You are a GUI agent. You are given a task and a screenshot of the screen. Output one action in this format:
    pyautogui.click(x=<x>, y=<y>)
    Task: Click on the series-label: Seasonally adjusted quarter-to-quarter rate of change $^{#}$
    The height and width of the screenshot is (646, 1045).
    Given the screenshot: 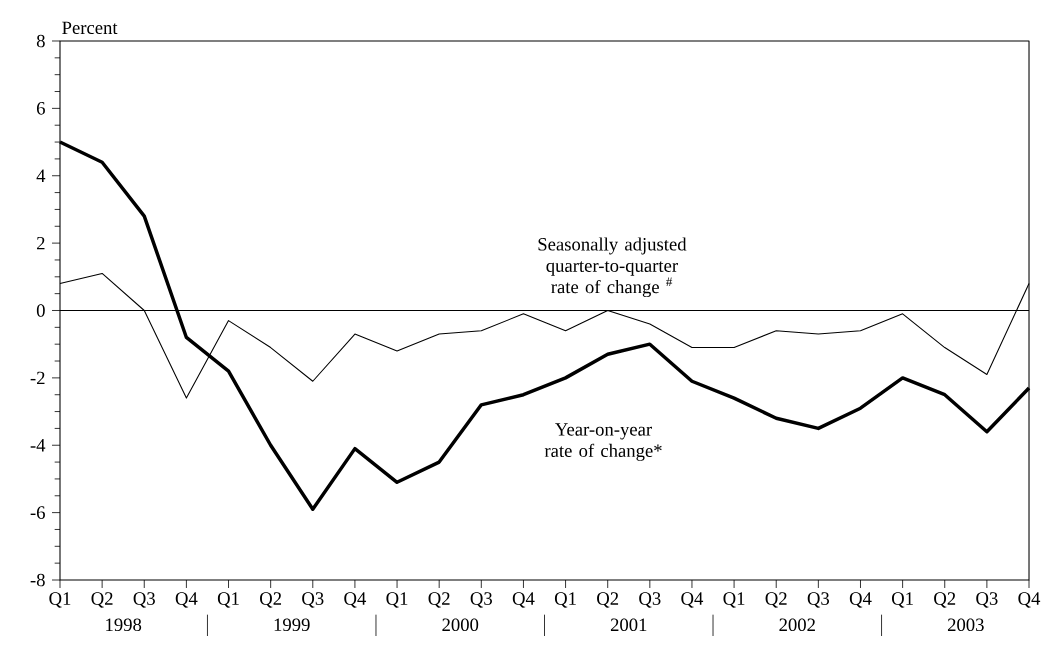 What is the action you would take?
    pyautogui.click(x=612, y=267)
    